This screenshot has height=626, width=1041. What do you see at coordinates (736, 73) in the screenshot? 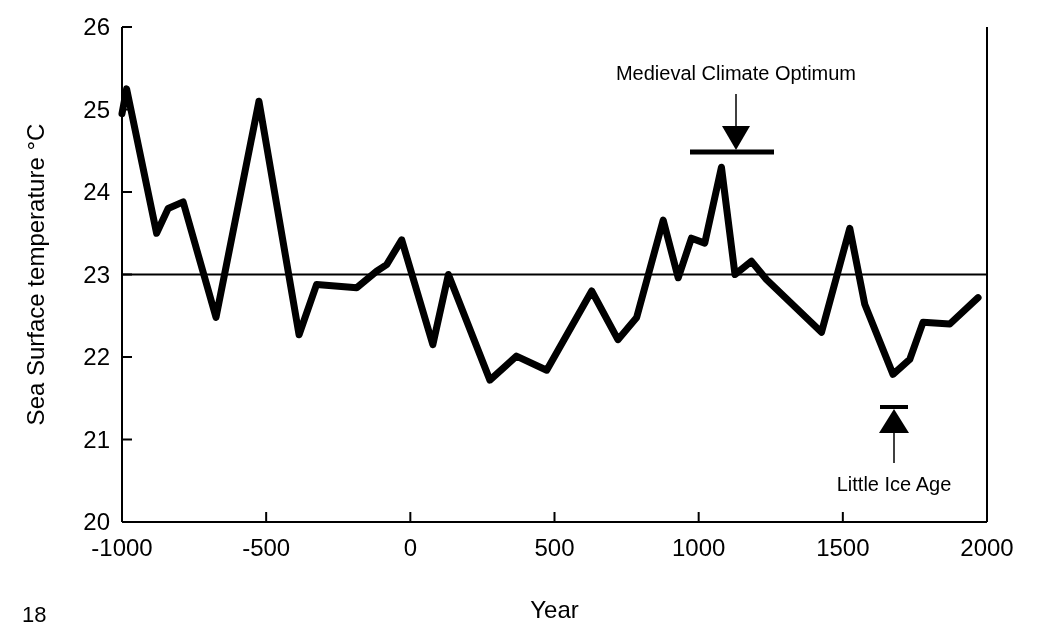
I see `annotation: Medieval Climate Optimum` at bounding box center [736, 73].